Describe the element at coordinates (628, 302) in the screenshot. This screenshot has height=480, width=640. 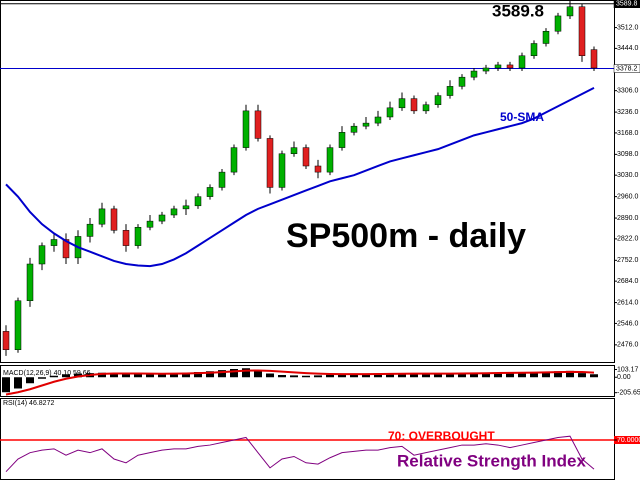
I see `y-tick-label: 2614.0` at that location.